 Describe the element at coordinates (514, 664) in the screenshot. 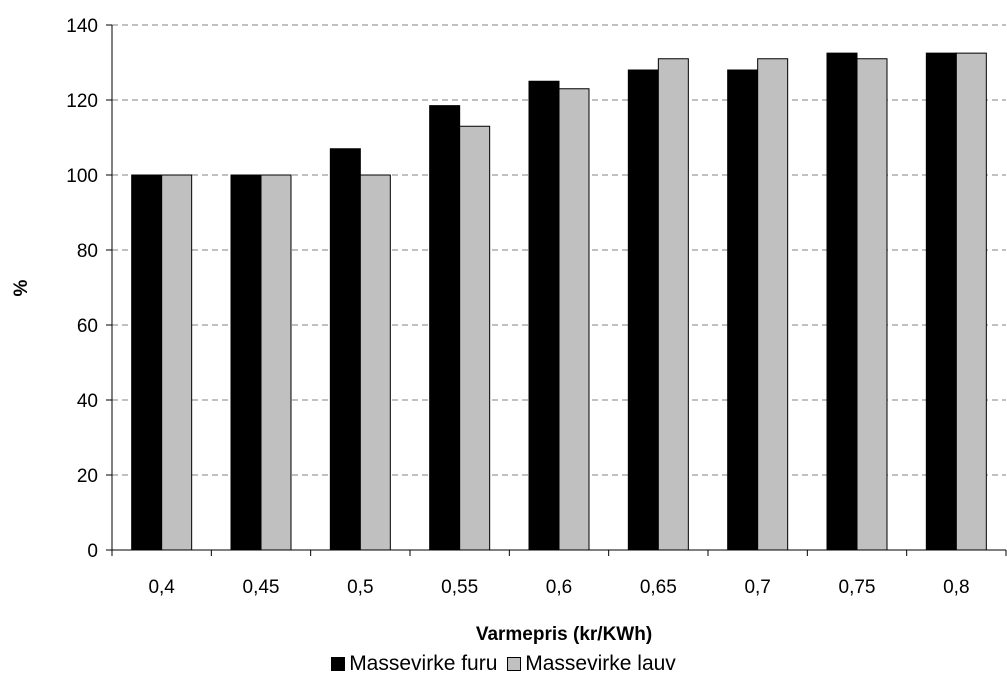

I see `legend-swatch-lauv` at that location.